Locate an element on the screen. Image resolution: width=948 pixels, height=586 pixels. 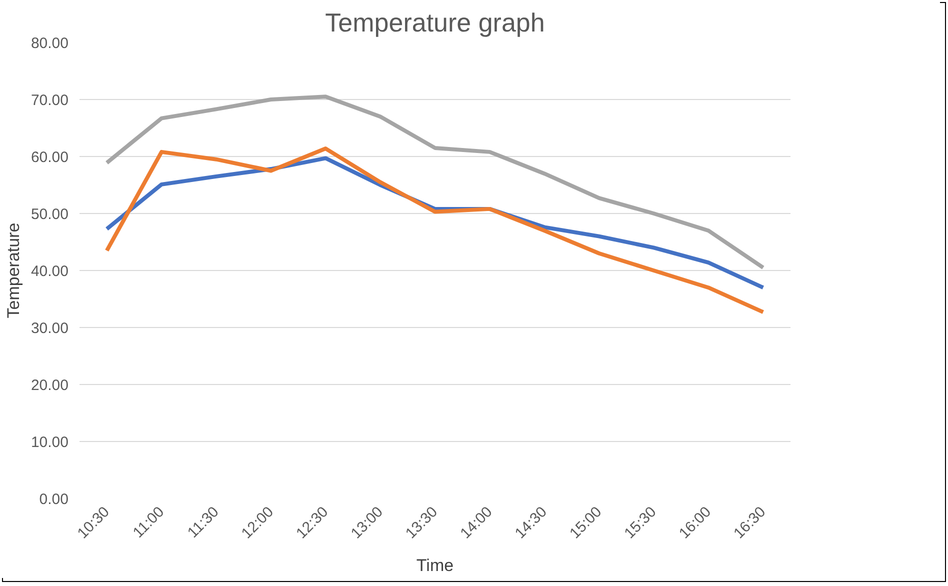
y-tick-label: 10.00 is located at coordinates (49, 442).